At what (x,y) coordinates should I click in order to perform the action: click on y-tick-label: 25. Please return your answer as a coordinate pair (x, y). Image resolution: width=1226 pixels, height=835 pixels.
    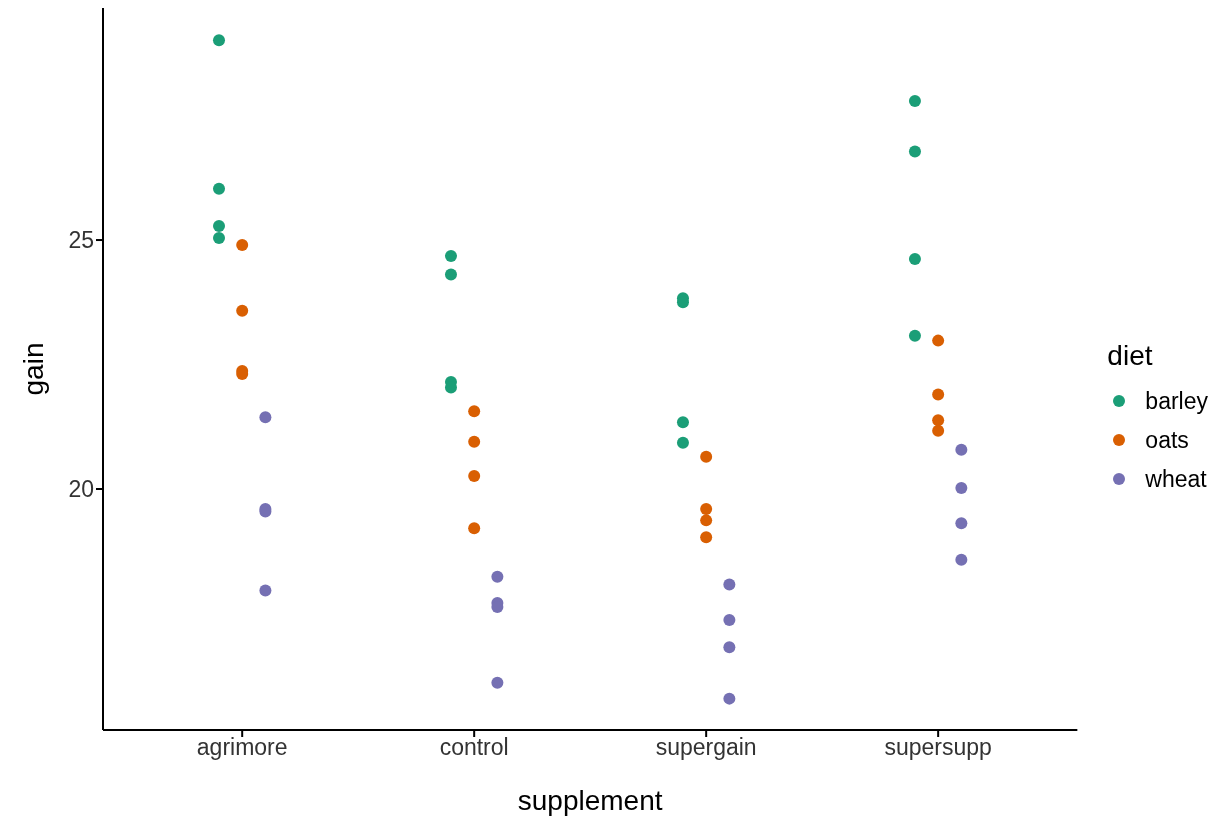
    Looking at the image, I should click on (81, 240).